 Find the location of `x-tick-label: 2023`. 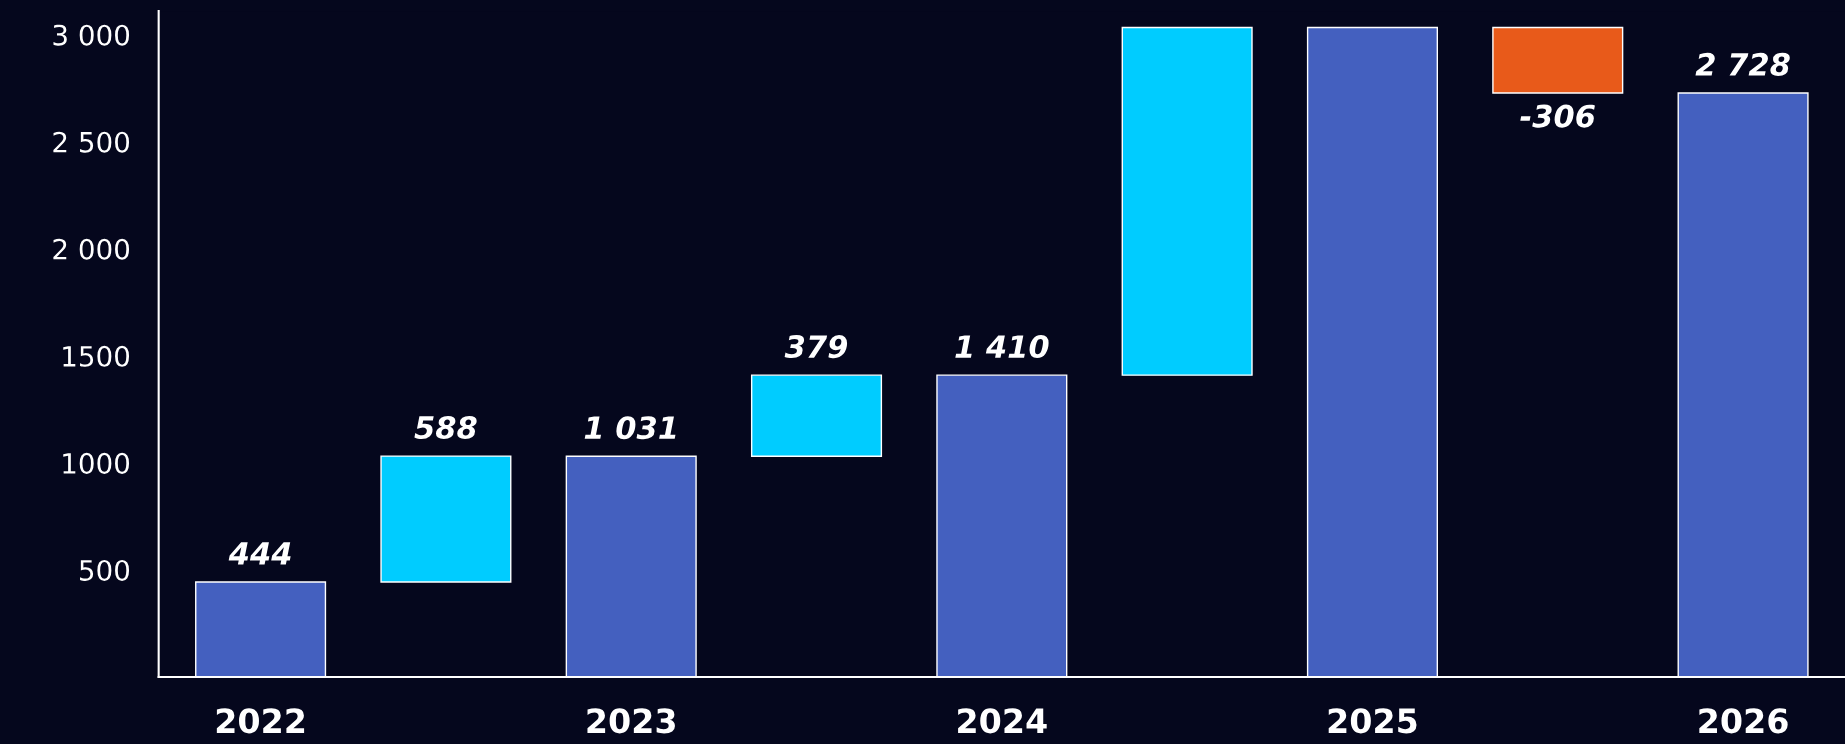

x-tick-label: 2023 is located at coordinates (631, 721).